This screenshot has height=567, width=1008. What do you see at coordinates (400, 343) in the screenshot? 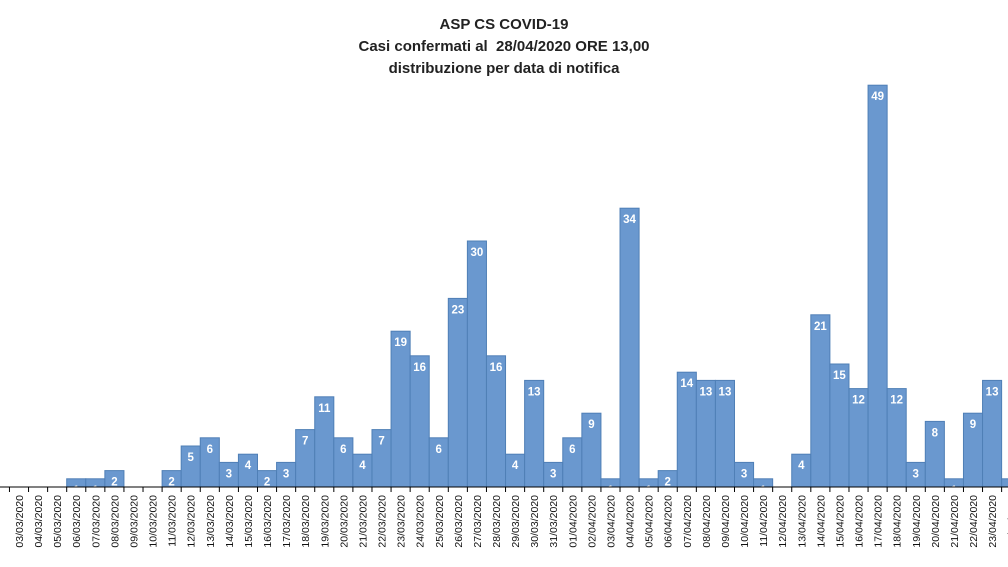
I see `bar-data-label: 19` at bounding box center [400, 343].